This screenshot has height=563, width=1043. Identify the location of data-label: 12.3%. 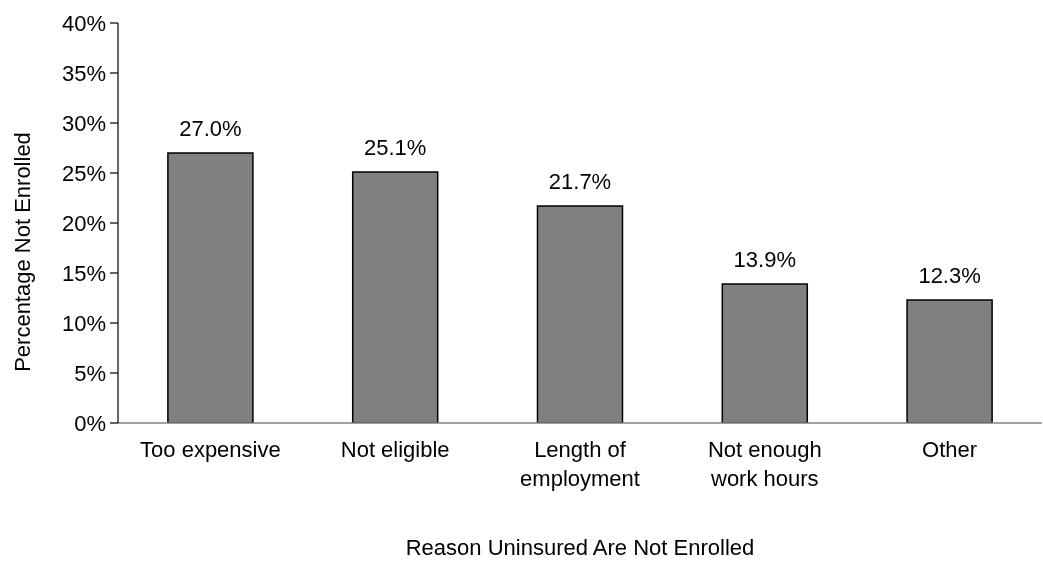
(949, 275).